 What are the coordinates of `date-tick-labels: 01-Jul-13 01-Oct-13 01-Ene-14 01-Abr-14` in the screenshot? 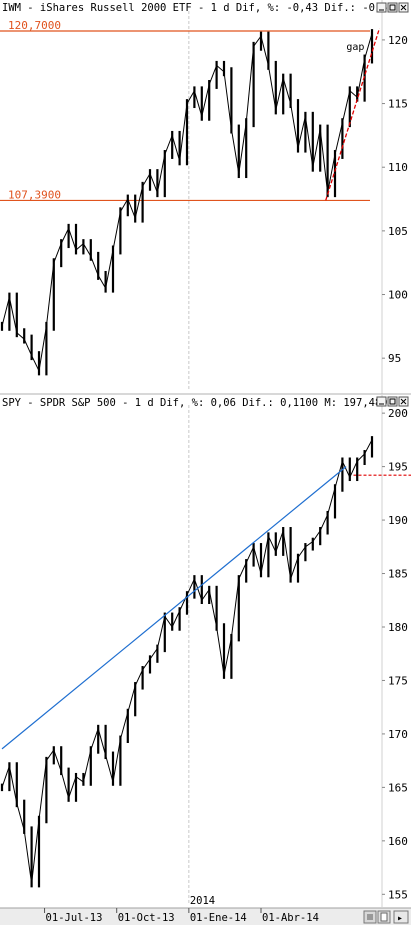 It's located at (181, 916).